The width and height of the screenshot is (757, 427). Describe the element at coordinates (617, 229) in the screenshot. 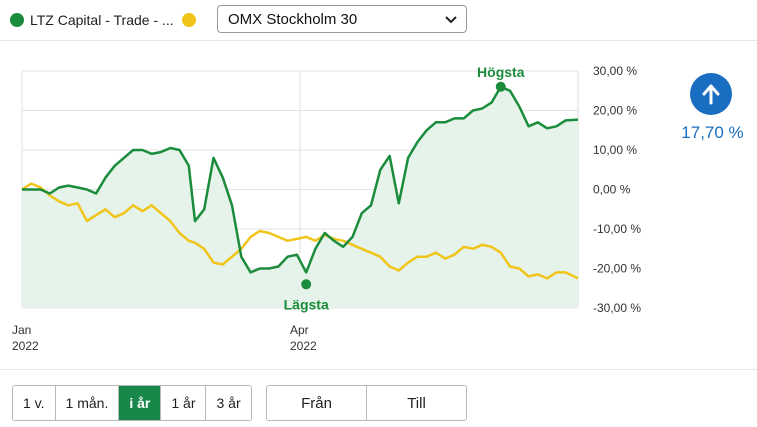

I see `y-tick-label: -10,00 %` at that location.